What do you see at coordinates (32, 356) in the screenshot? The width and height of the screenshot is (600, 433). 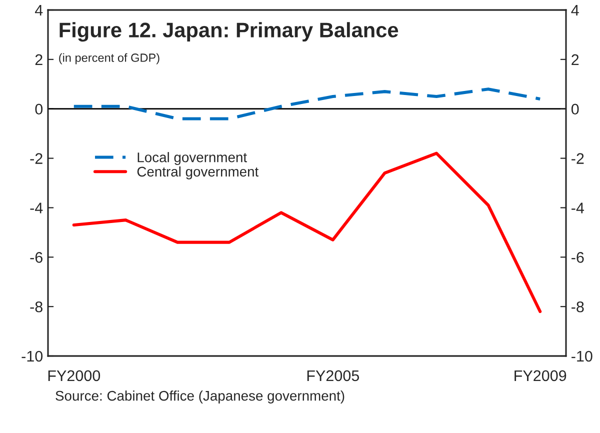 I see `y-tick-label: -10` at bounding box center [32, 356].